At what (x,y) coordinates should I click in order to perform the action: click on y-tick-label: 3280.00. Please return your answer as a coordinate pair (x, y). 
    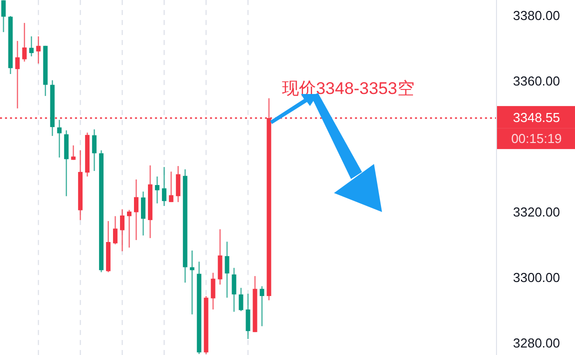
    Looking at the image, I should click on (536, 343).